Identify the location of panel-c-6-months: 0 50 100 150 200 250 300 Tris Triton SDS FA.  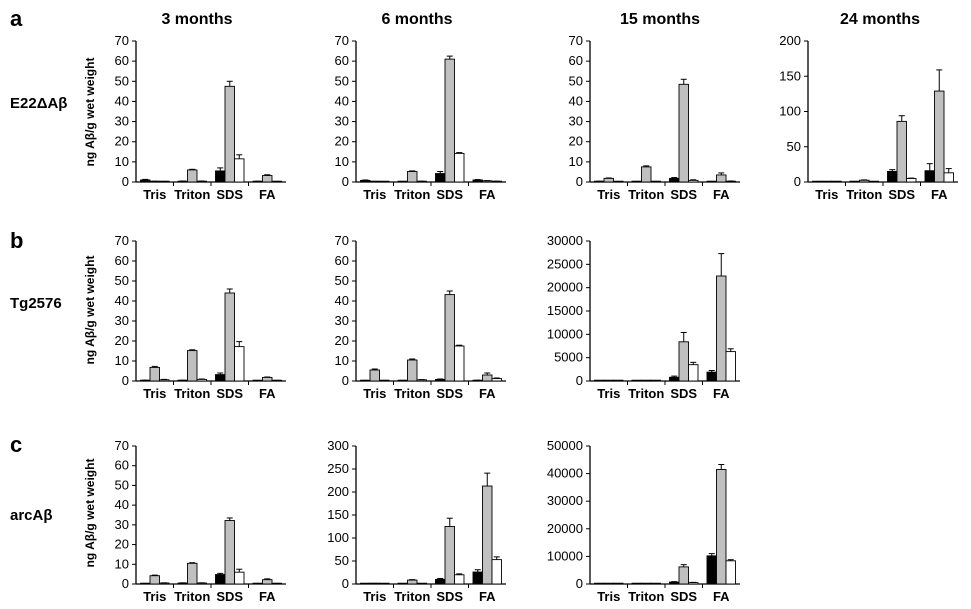
(416, 521).